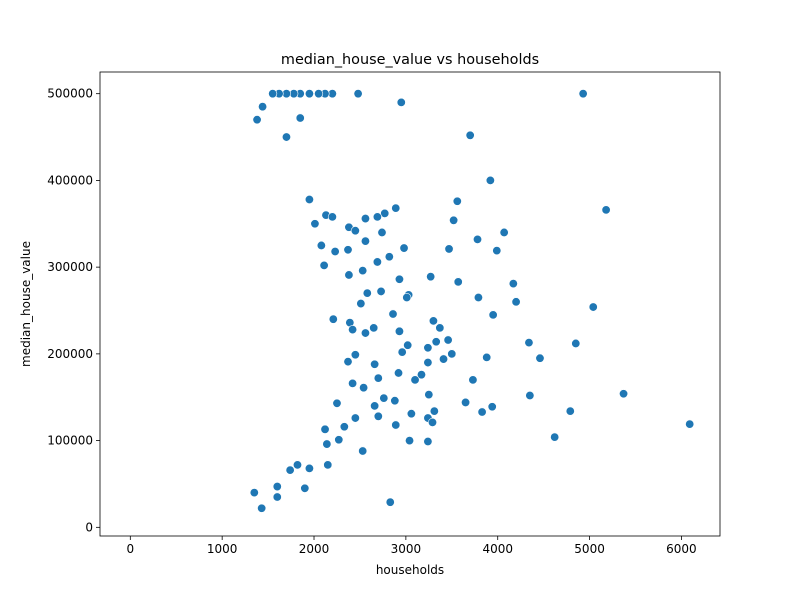 This screenshot has width=800, height=600. I want to click on y-tick-label: 500000, so click(70, 94).